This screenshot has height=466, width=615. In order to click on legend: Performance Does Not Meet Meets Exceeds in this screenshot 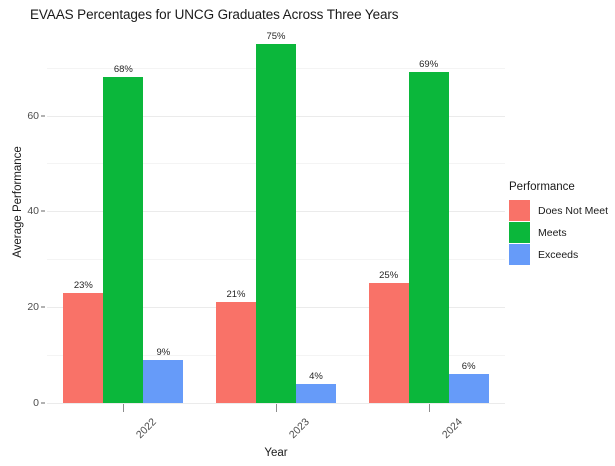, I will do `click(559, 223)`.